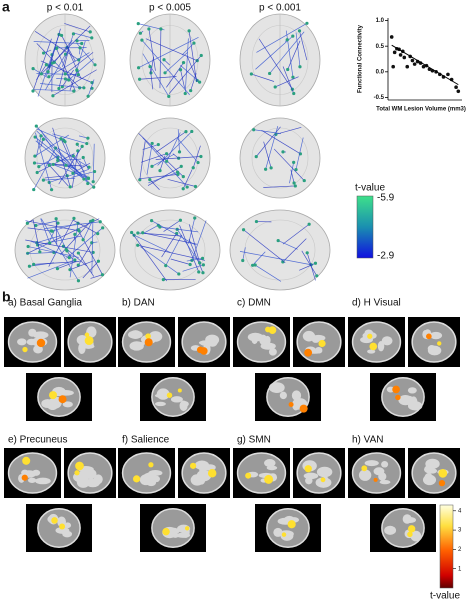 The image size is (474, 602). What do you see at coordinates (386, 256) in the screenshot?
I see `colorbar-label: -2.9` at bounding box center [386, 256].